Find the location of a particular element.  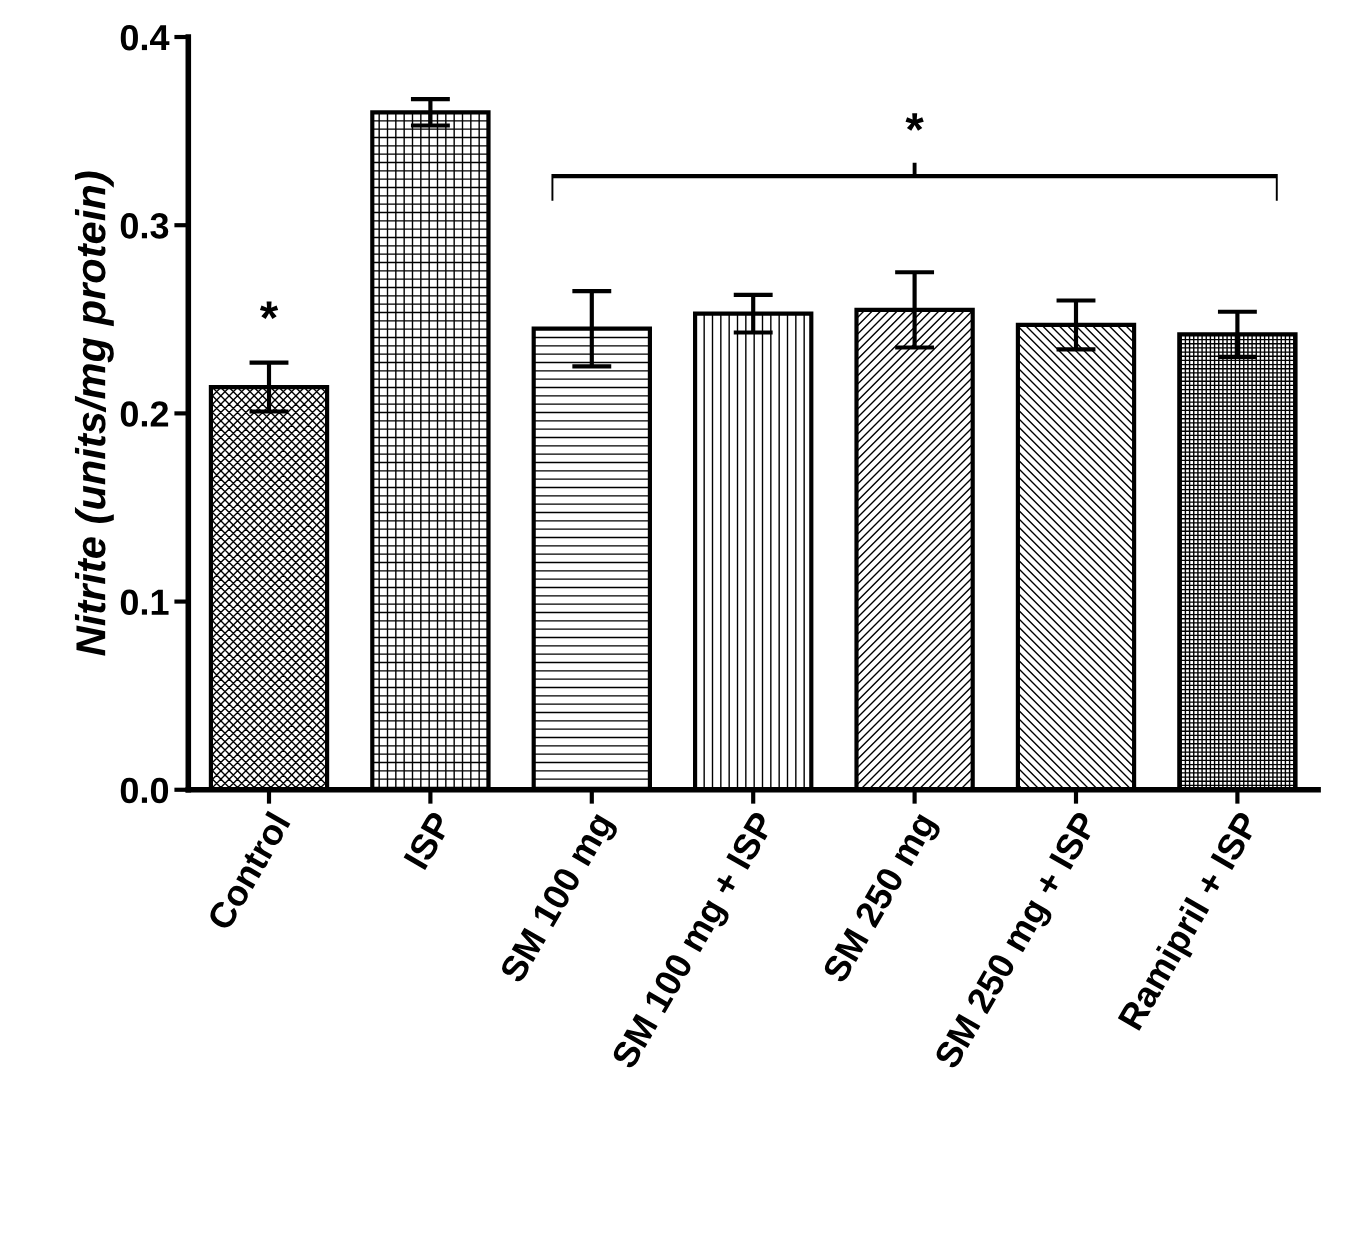

x-tick-label: SM 100 mg is located at coordinates (559, 899).